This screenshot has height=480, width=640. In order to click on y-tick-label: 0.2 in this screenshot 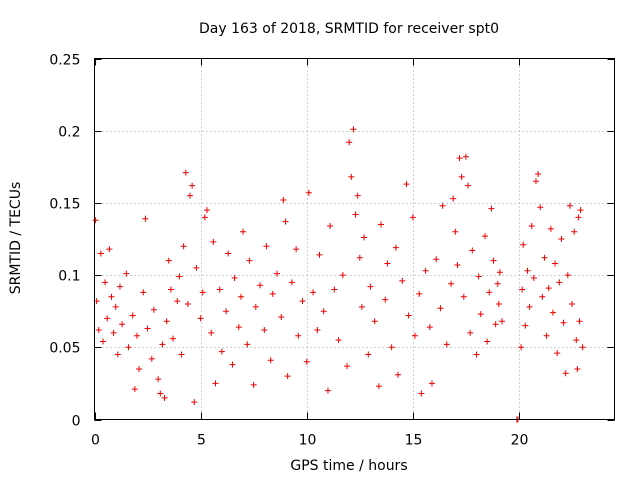, I will do `click(69, 133)`.